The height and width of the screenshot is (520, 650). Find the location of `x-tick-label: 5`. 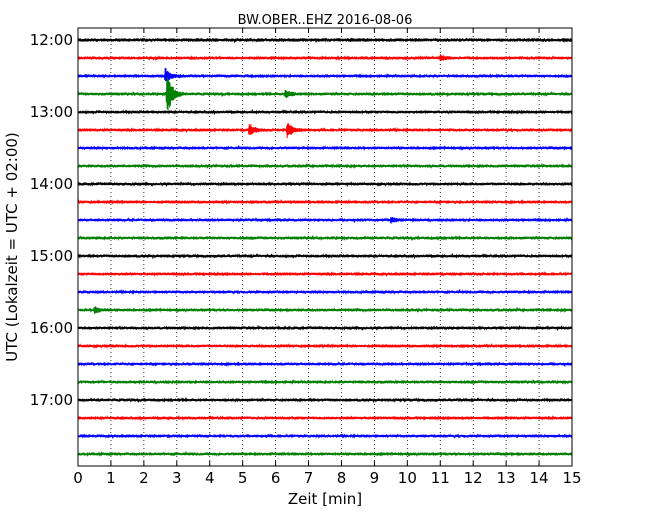

x-tick-label: 5 is located at coordinates (243, 478).